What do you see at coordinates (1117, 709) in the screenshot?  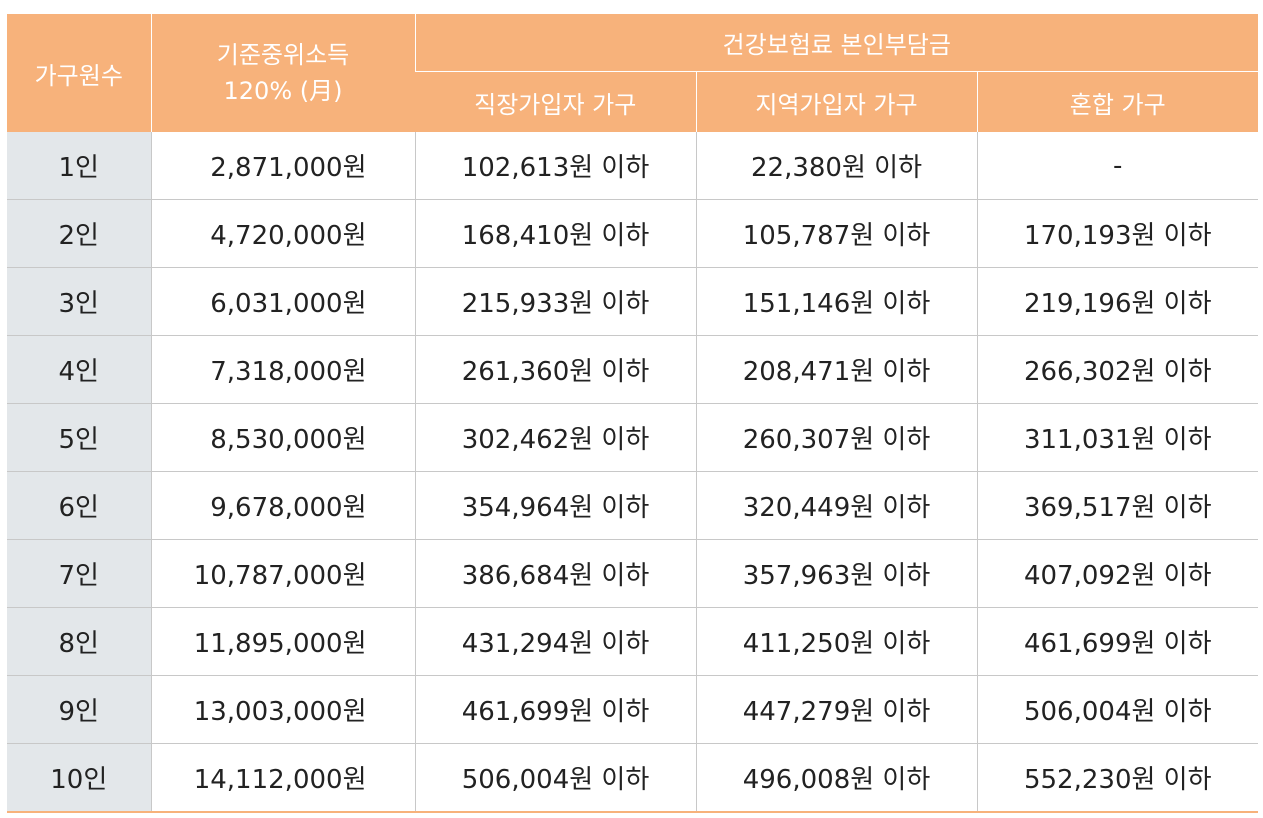 I see `mixed-premium-cell: 506,004원 이하` at bounding box center [1117, 709].